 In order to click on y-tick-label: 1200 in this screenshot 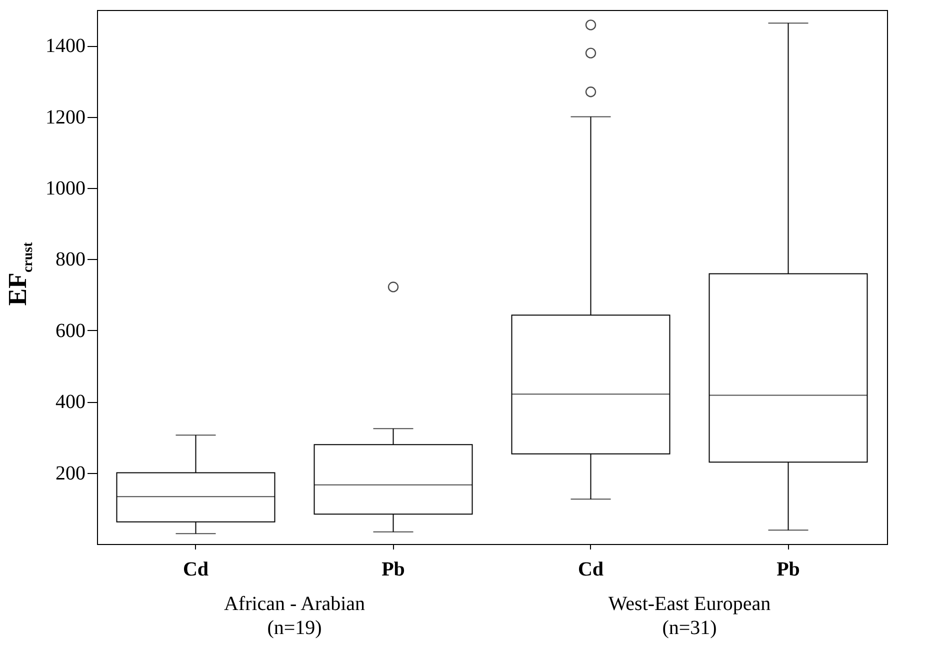, I will do `click(66, 117)`.